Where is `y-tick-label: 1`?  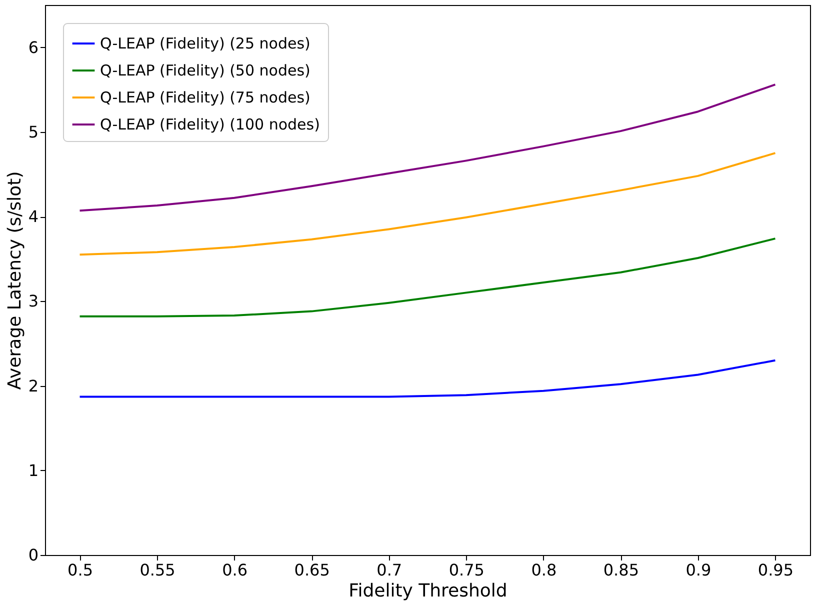
y-tick-label: 1 is located at coordinates (33, 470).